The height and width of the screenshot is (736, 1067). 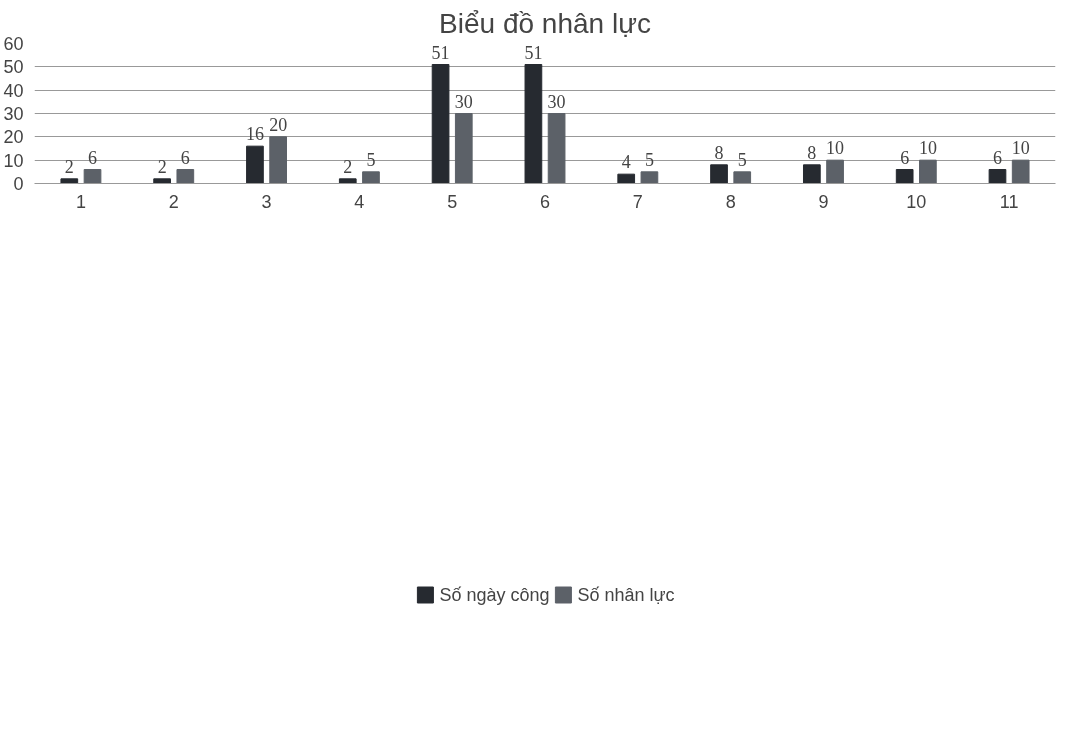 I want to click on x-tick-label: 3, so click(x=266, y=201).